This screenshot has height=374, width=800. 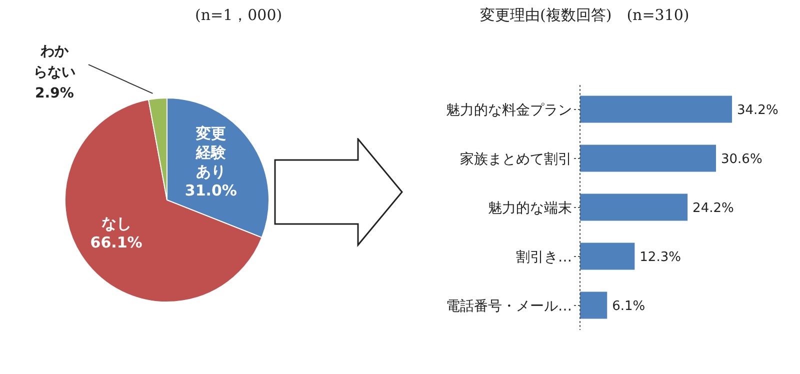 What do you see at coordinates (741, 159) in the screenshot?
I see `data-label: 30.6%` at bounding box center [741, 159].